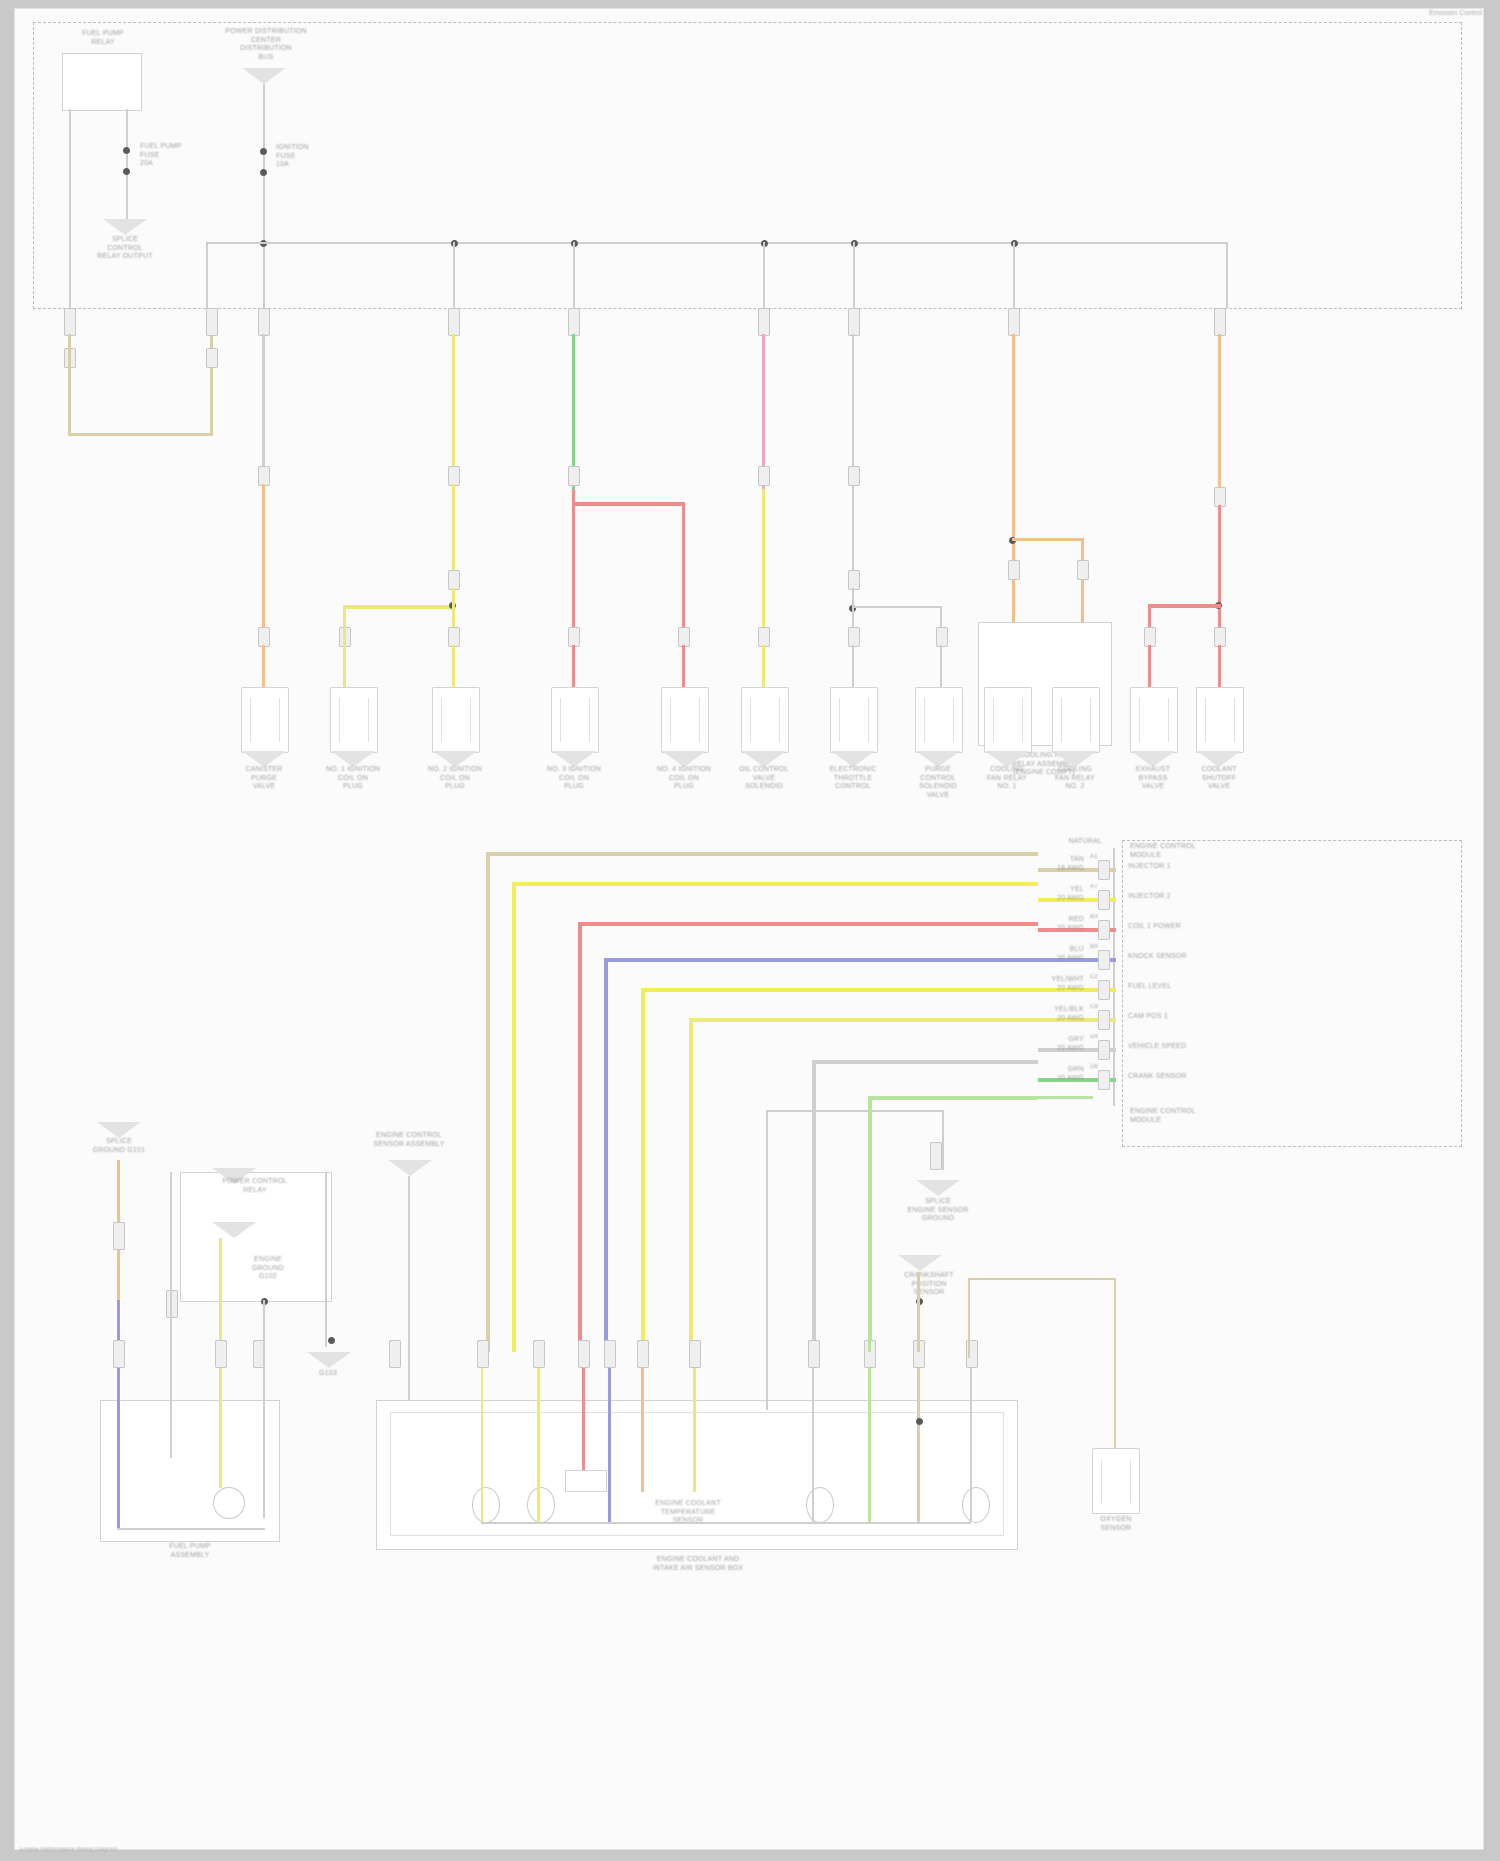 The image size is (1500, 1861). What do you see at coordinates (409, 1140) in the screenshot?
I see `engine-sensor-assembly-title: ENGINE CONTROL SENSOR ASSEMBLY` at bounding box center [409, 1140].